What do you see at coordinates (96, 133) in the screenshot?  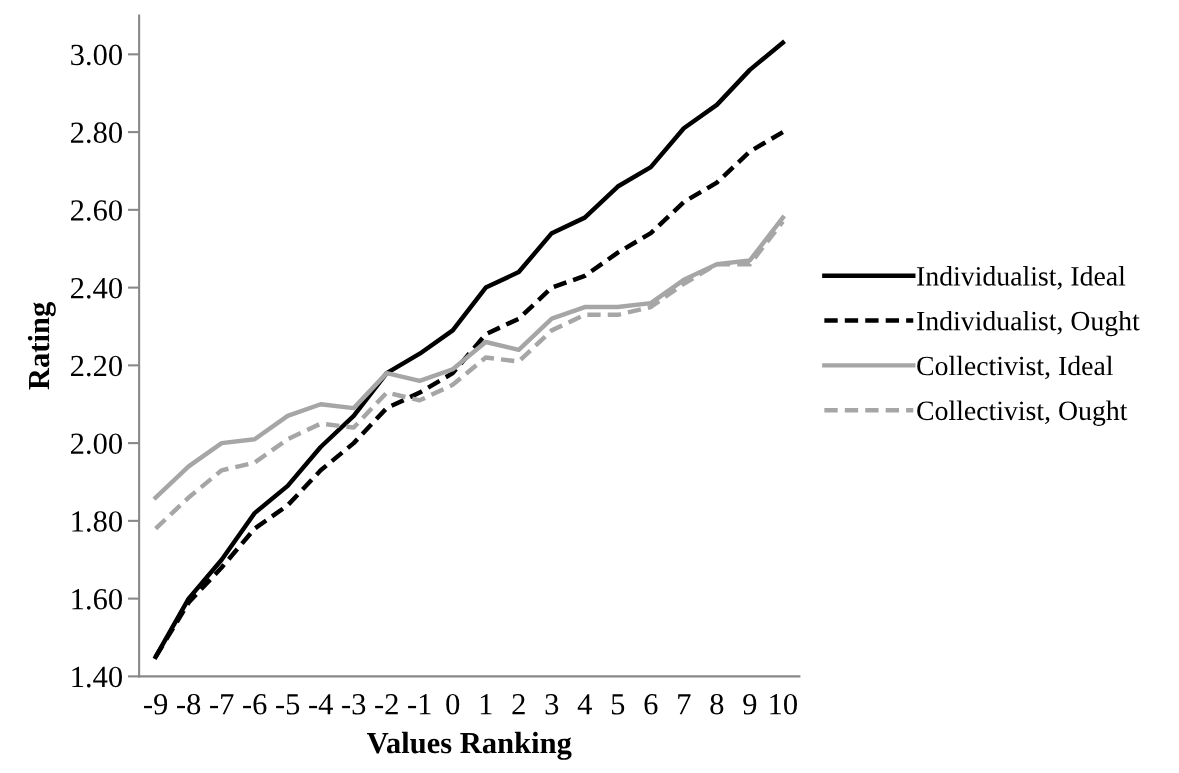 I see `y-tick-label: 2.80` at bounding box center [96, 133].